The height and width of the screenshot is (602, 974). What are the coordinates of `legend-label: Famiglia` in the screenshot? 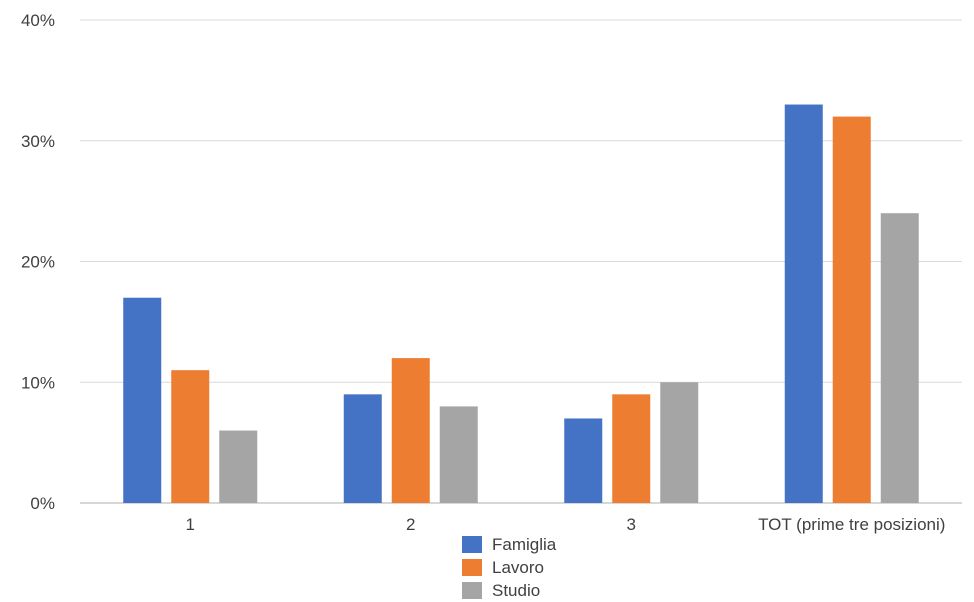 It's located at (524, 544).